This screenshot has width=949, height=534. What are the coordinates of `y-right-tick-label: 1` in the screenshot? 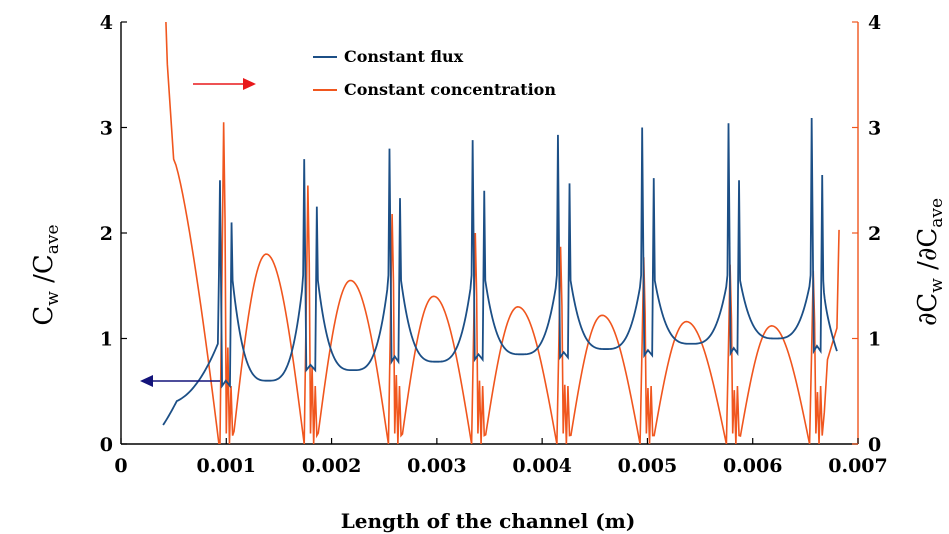 It's located at (874, 340).